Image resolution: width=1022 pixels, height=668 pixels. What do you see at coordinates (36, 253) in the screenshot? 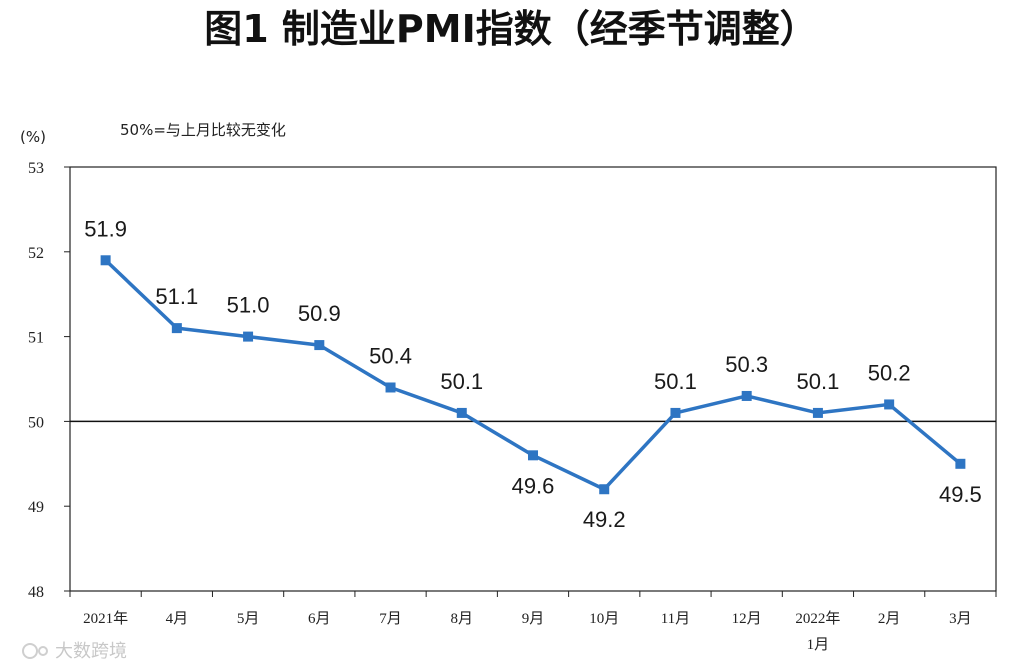
I see `y-tick-label: 52` at bounding box center [36, 253].